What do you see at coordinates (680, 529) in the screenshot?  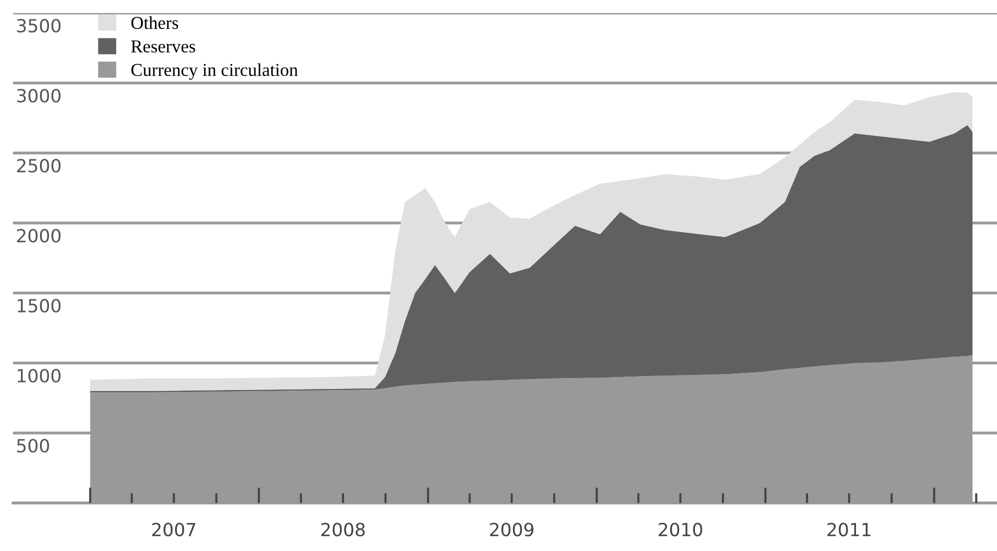 I see `x-tick-label: 2010` at bounding box center [680, 529].